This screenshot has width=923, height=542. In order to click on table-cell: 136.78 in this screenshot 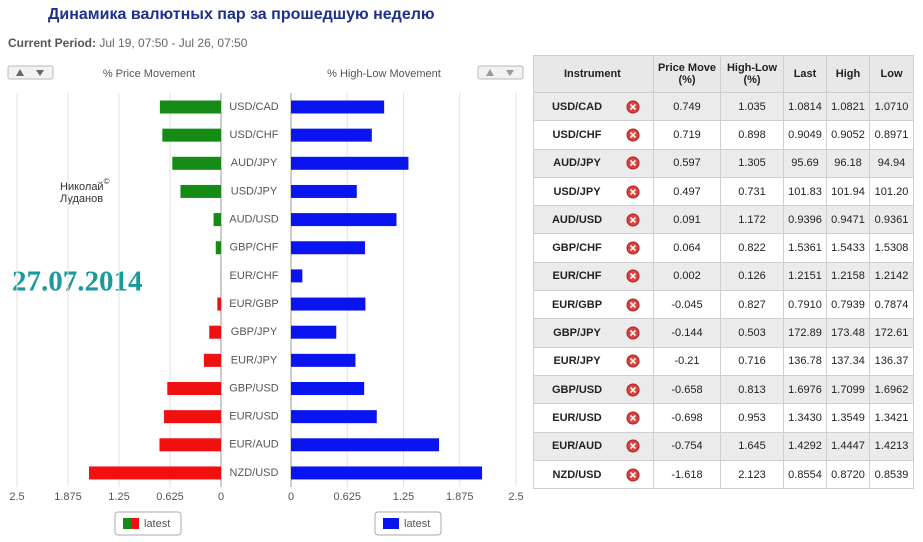, I will do `click(805, 361)`.